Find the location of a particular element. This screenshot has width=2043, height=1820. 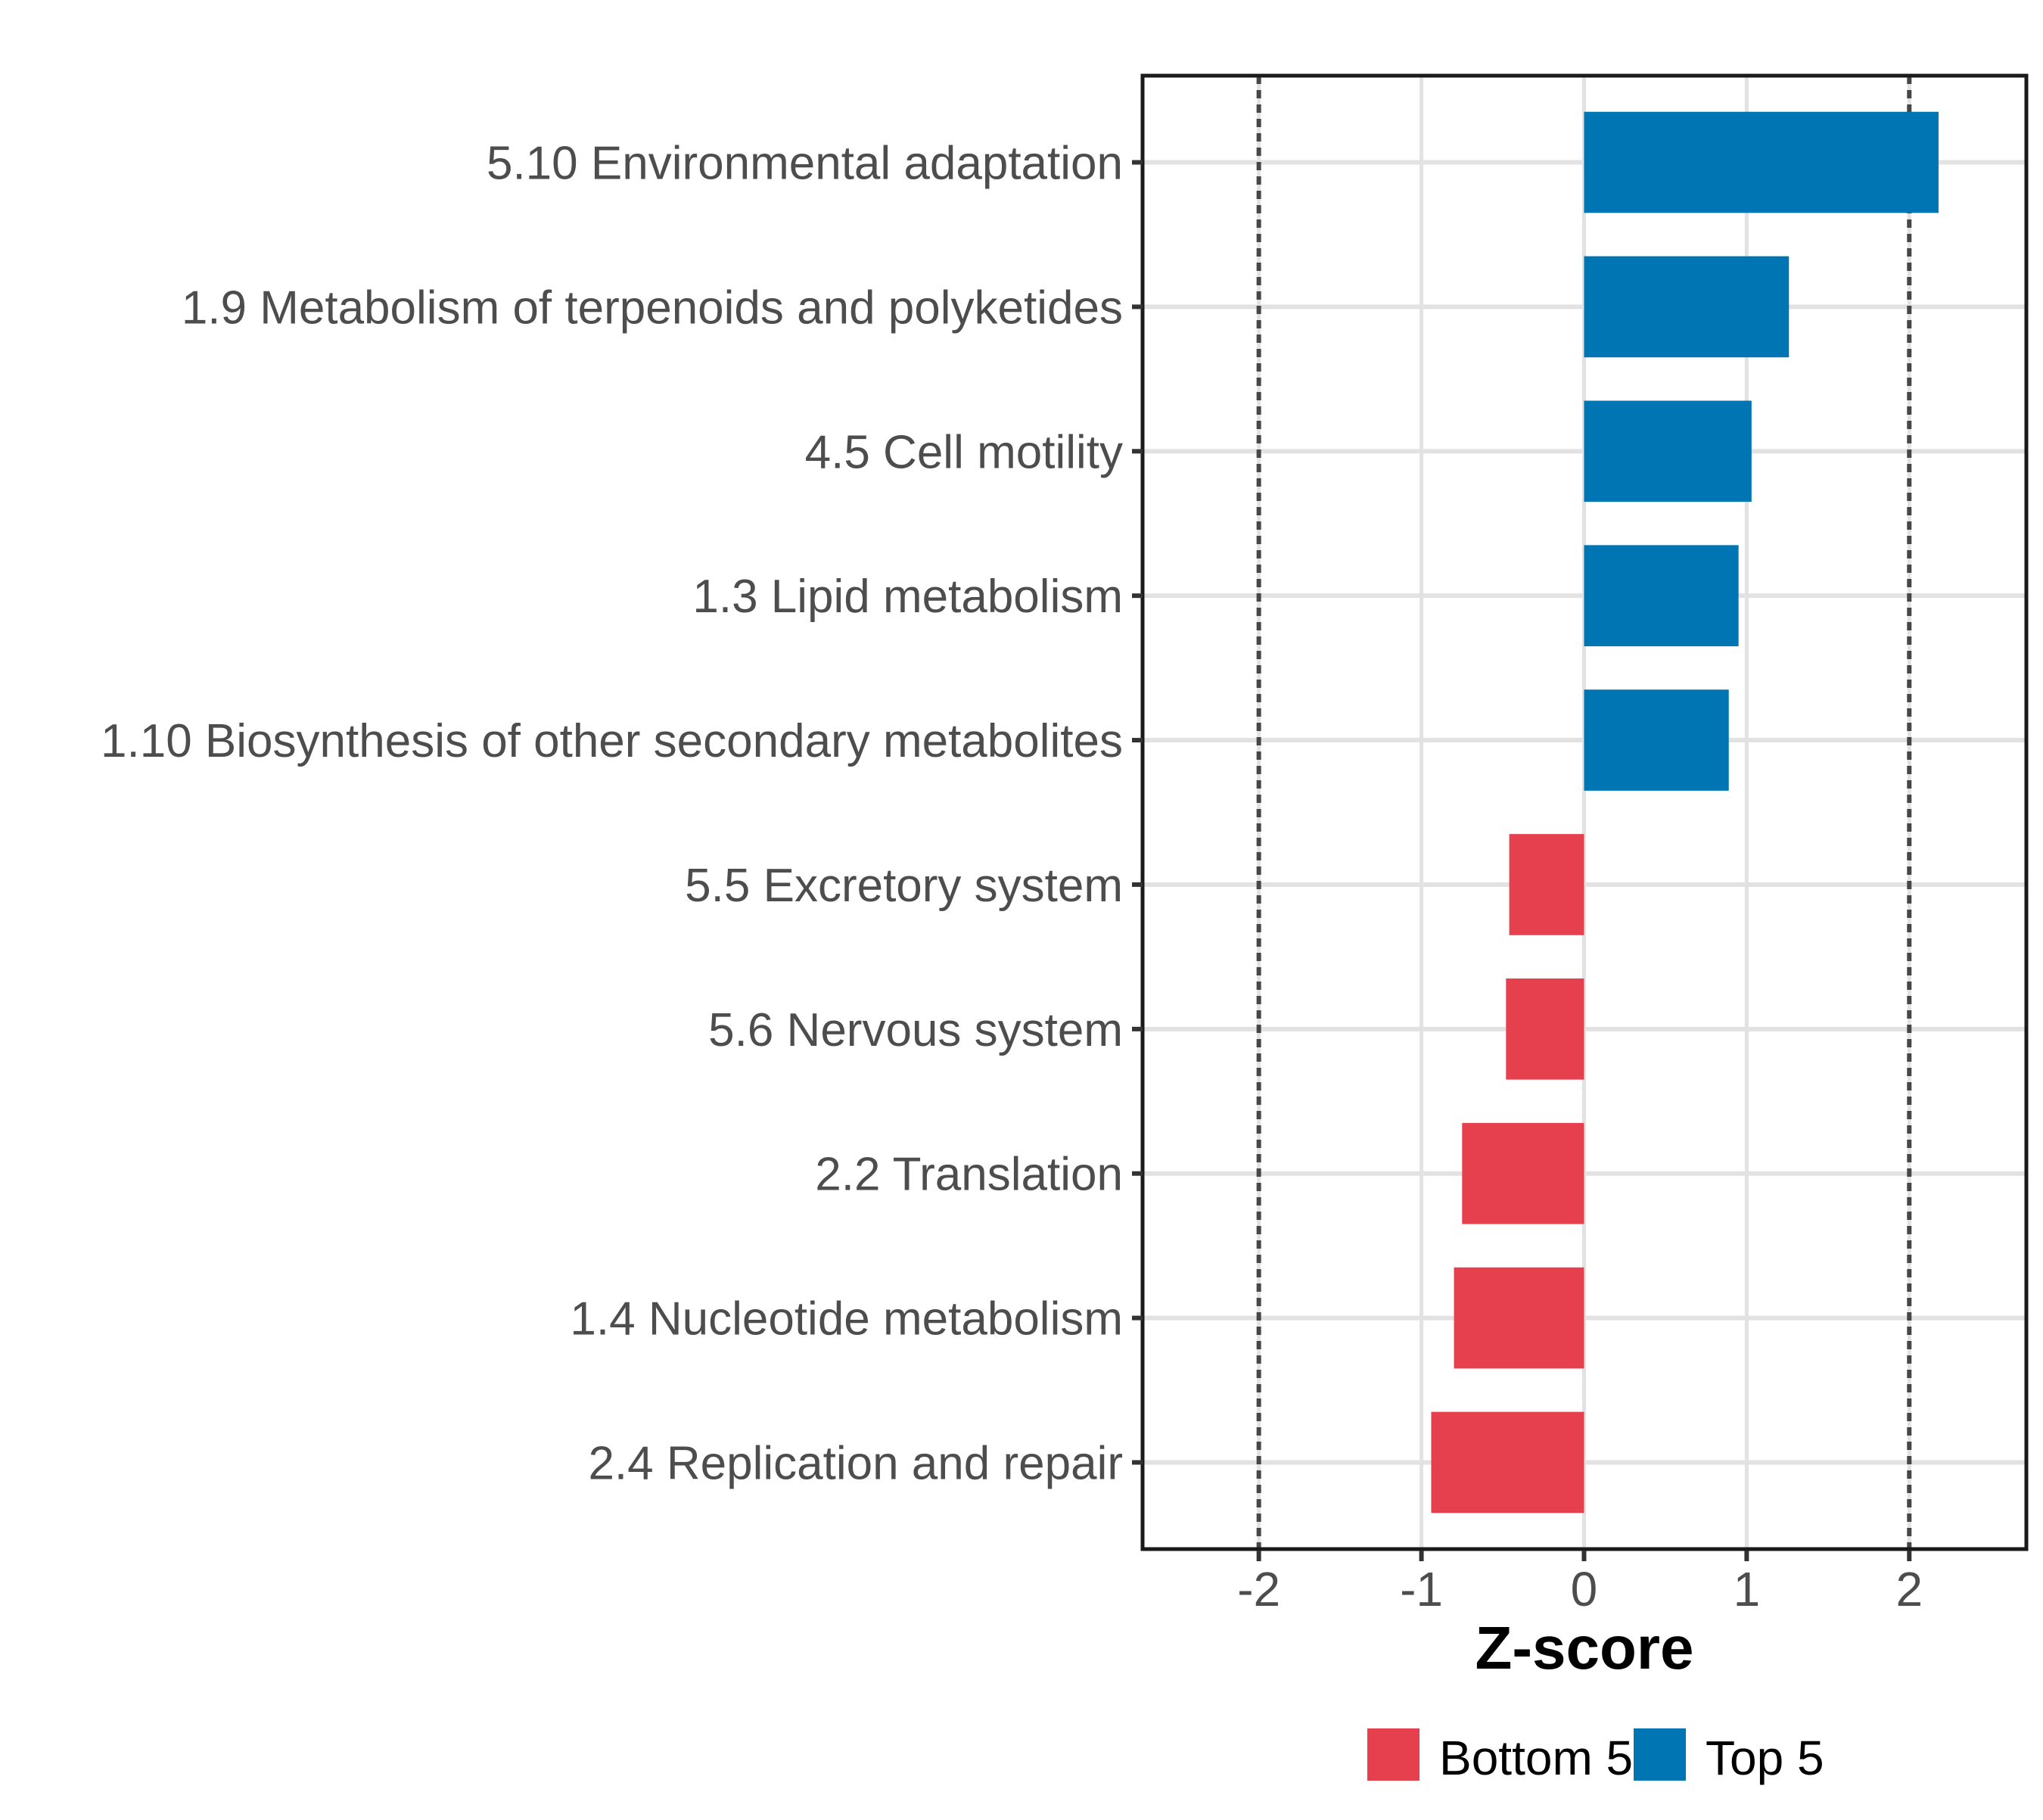

legend: Bottom 5 Top 5 is located at coordinates (1596, 1757).